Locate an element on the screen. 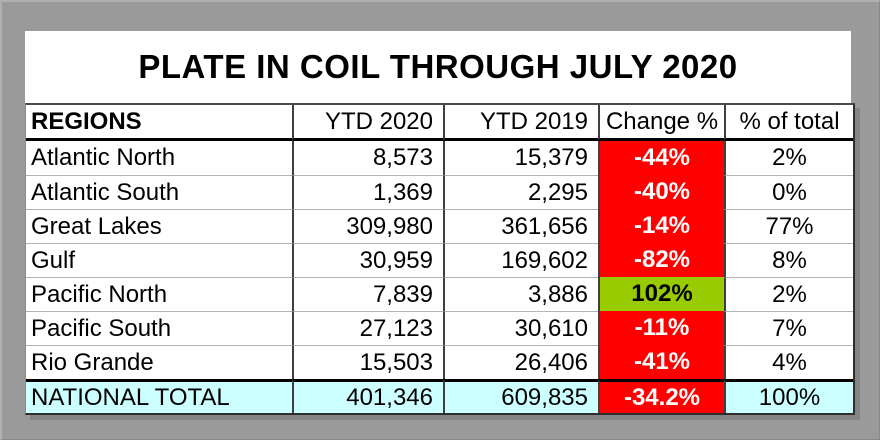 Image resolution: width=880 pixels, height=440 pixels. header-pct-of-total: % of total is located at coordinates (788, 123).